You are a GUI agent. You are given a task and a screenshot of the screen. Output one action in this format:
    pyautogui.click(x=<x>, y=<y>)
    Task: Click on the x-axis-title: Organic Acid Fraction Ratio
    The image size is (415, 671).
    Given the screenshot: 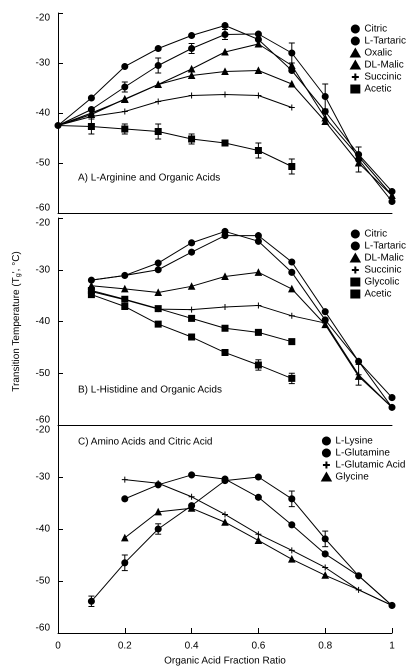 What is the action you would take?
    pyautogui.click(x=225, y=660)
    